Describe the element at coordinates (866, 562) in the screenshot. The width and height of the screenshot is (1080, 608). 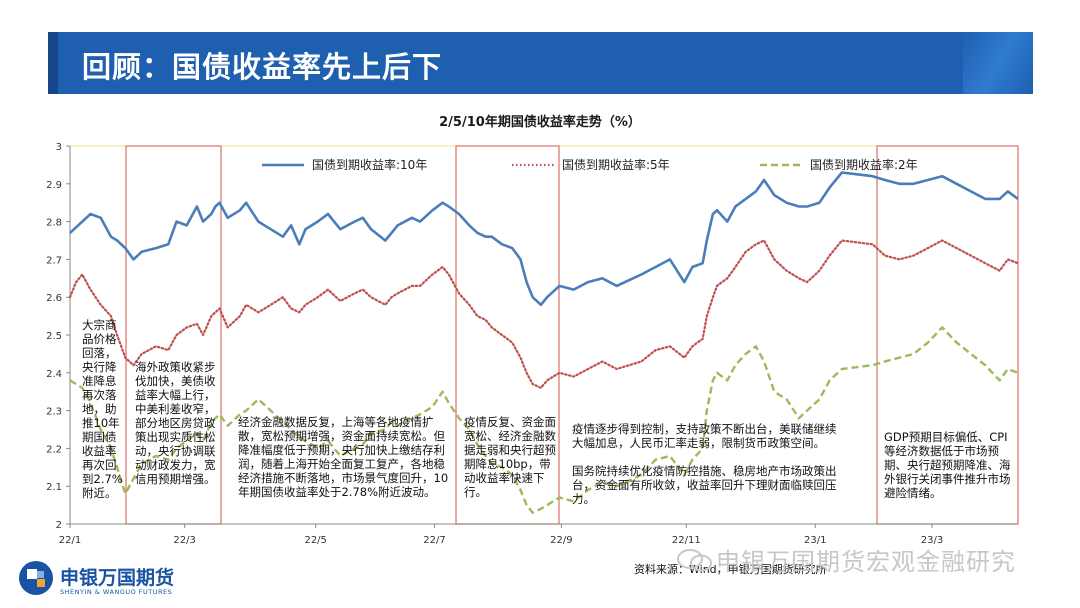
I see `watermark: 申银万国期货宏观金融研究` at that location.